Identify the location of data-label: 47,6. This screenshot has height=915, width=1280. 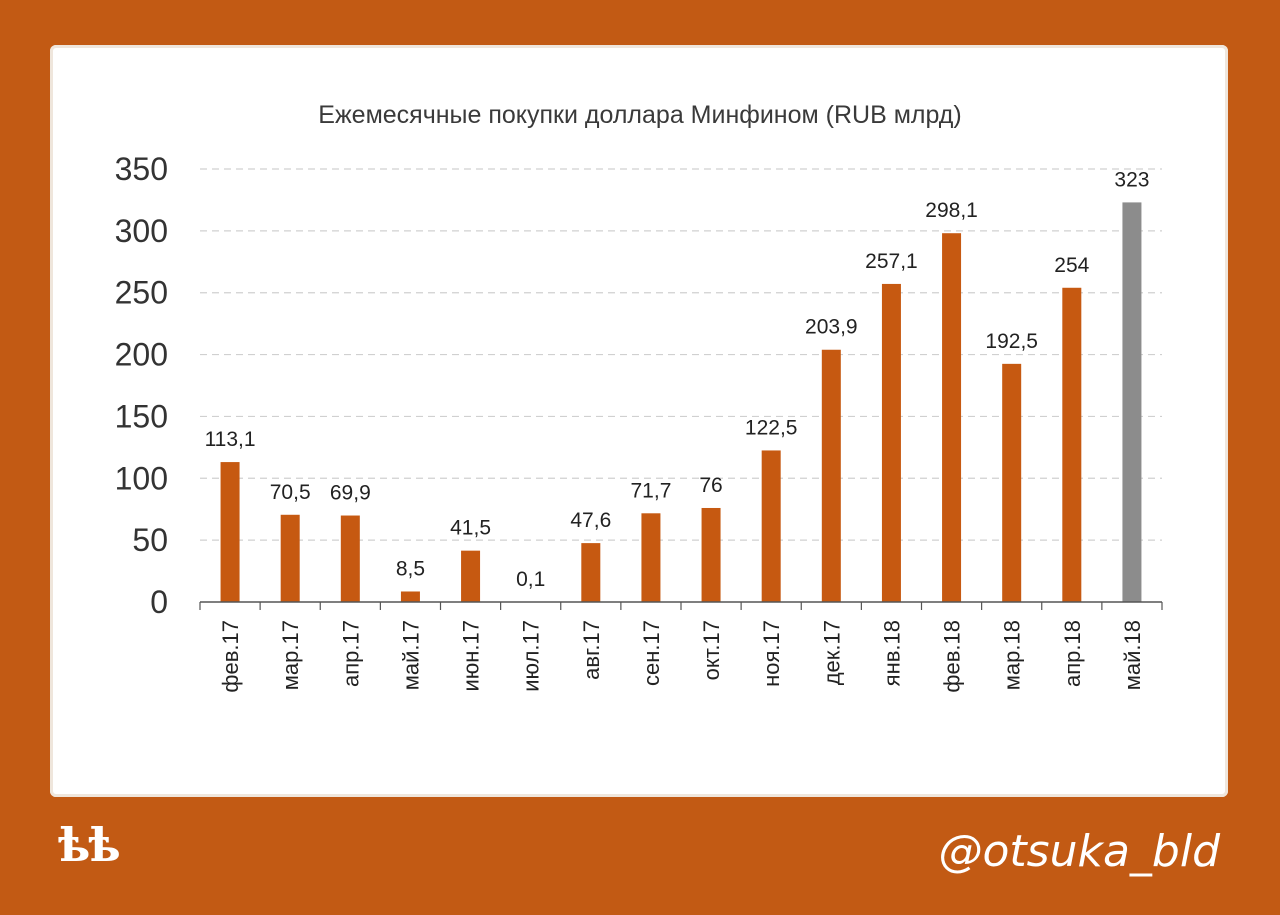
(590, 520).